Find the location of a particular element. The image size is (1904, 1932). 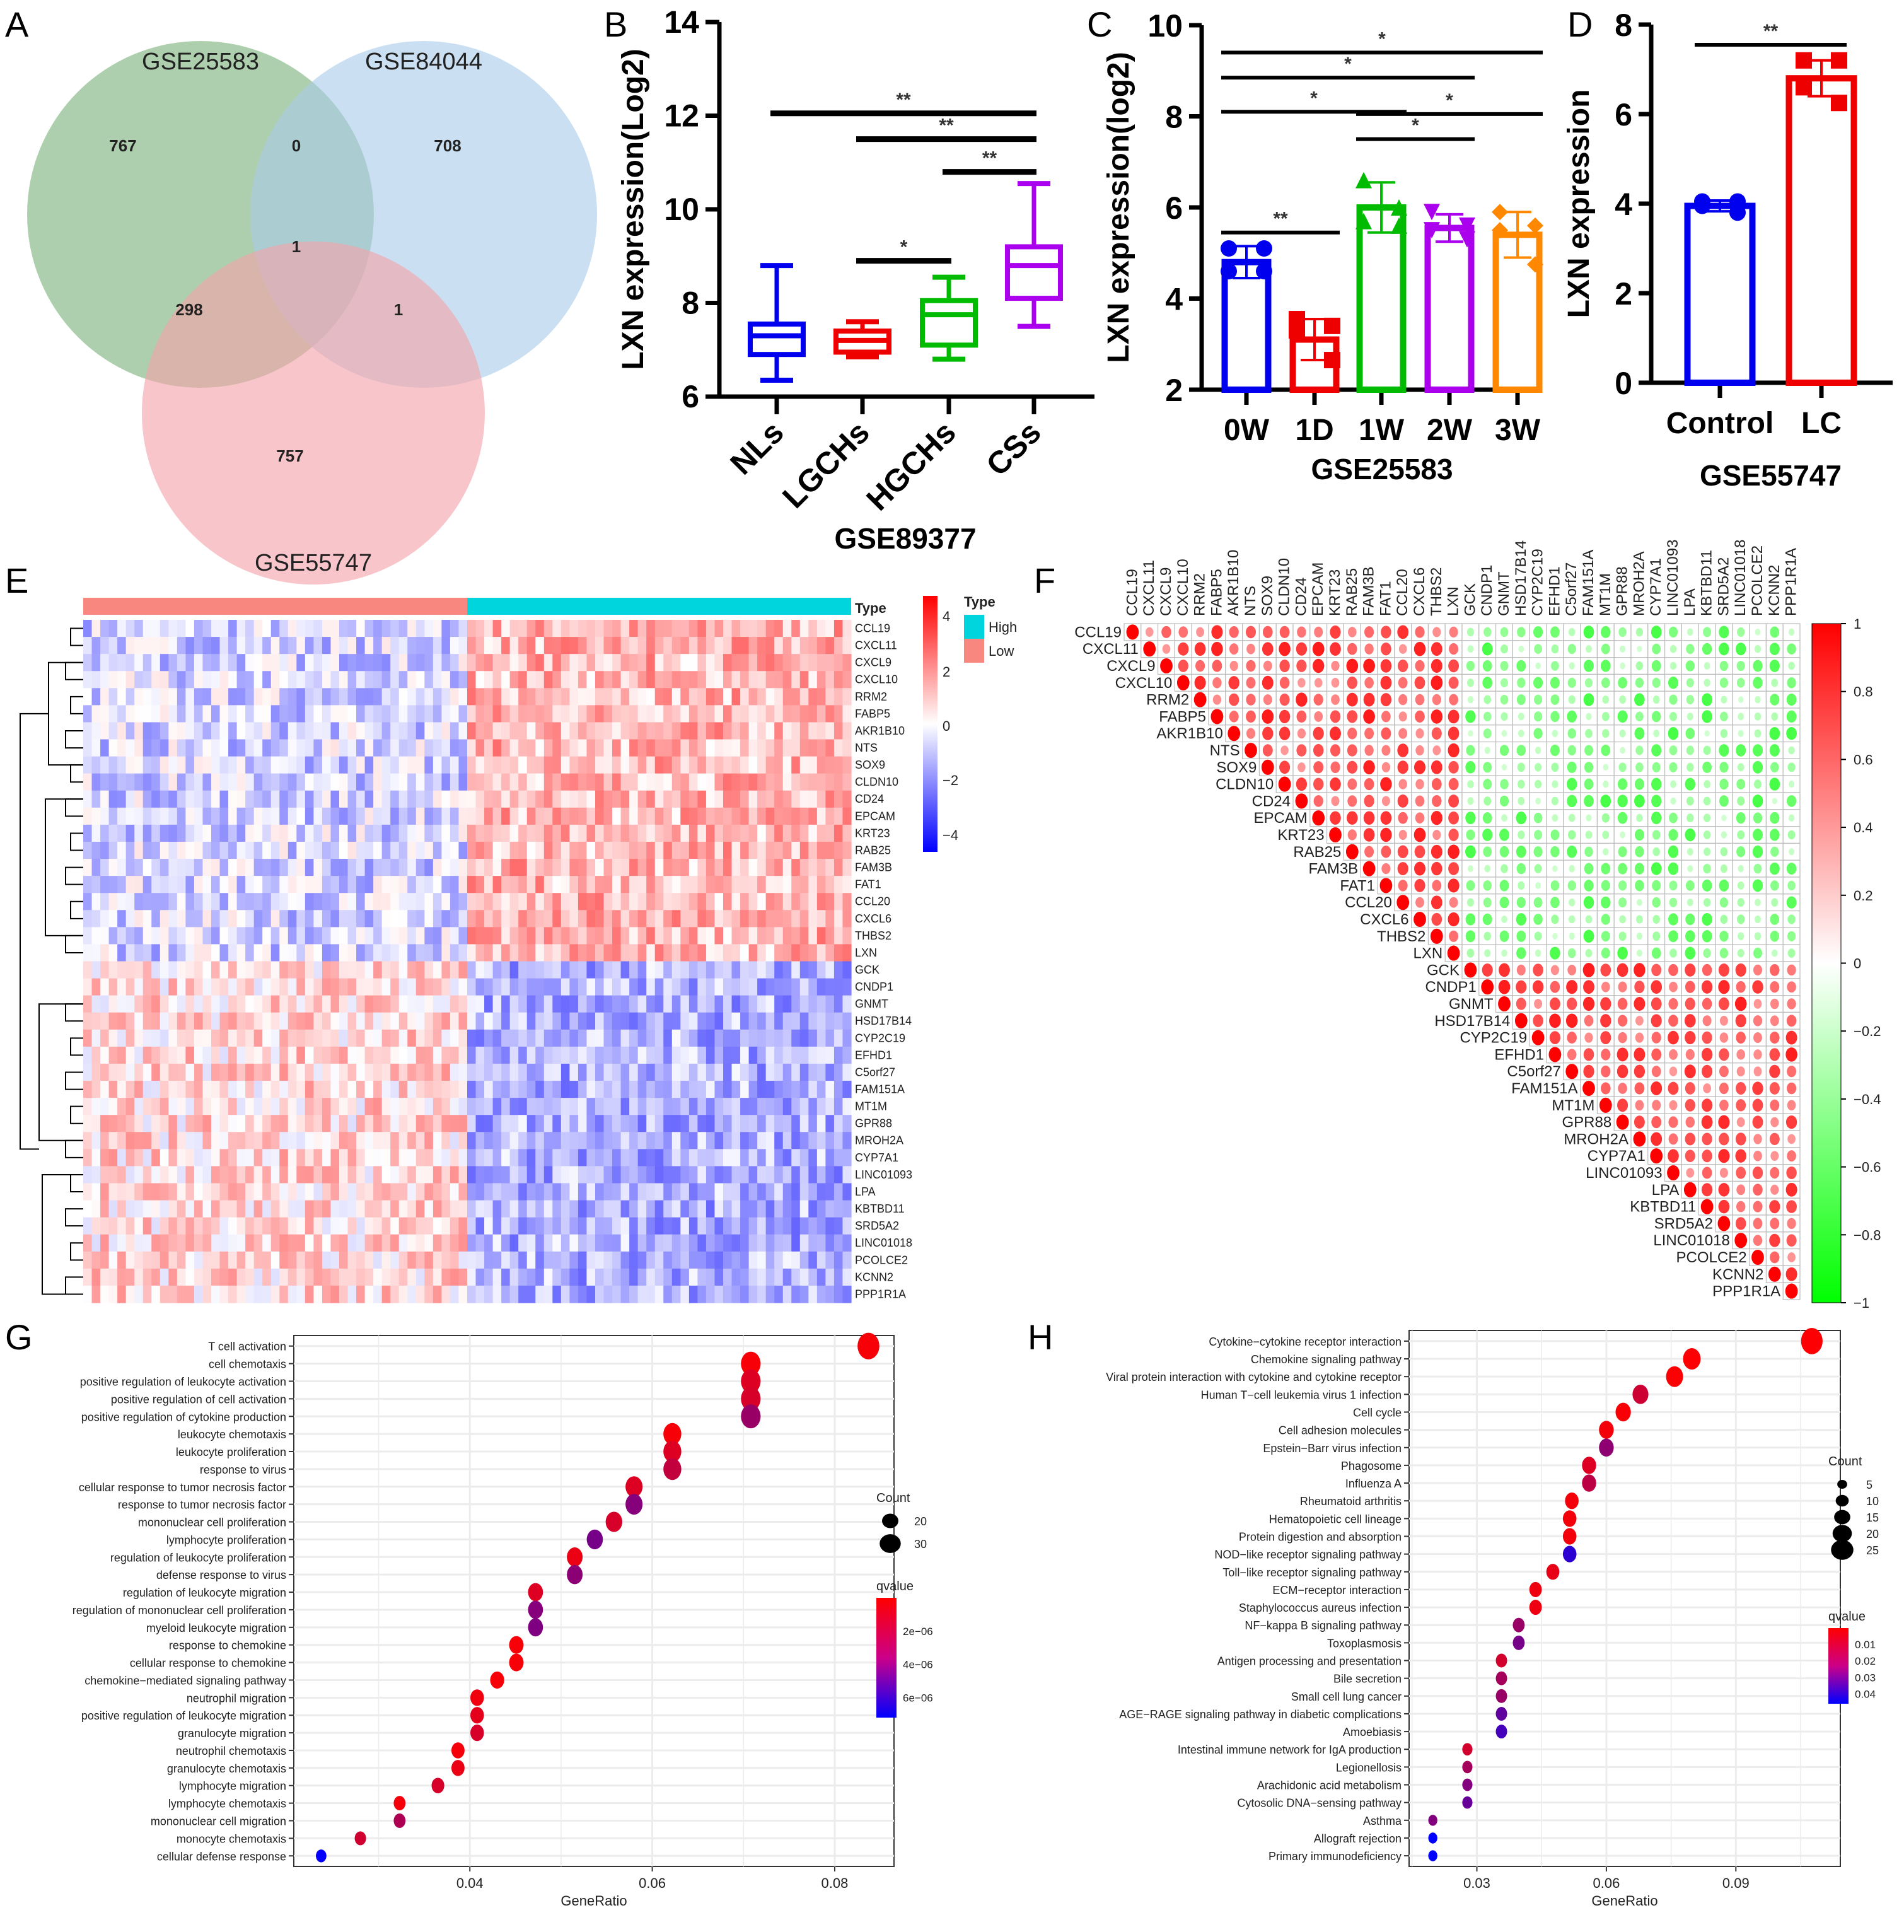

corr-cell is located at coordinates (1470, 649).